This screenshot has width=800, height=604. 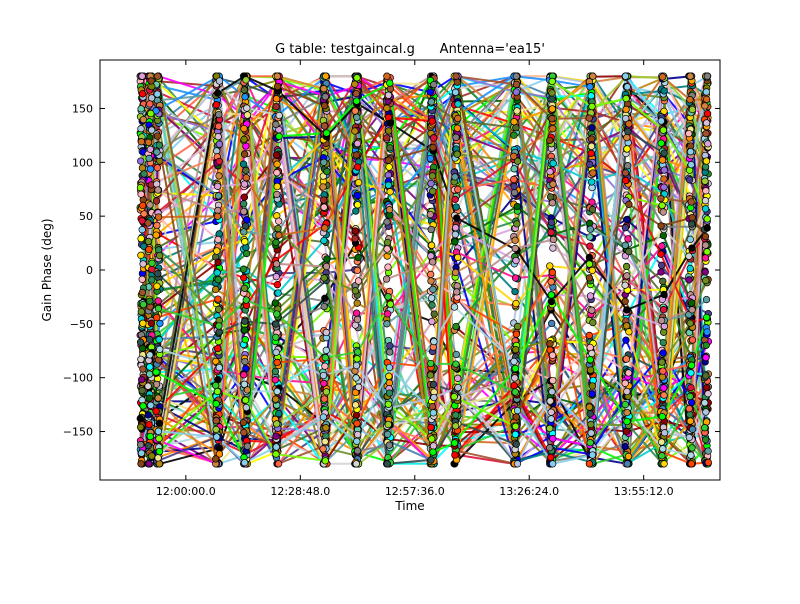 What do you see at coordinates (47, 269) in the screenshot?
I see `y-axis-label: Gain Phase (deg)` at bounding box center [47, 269].